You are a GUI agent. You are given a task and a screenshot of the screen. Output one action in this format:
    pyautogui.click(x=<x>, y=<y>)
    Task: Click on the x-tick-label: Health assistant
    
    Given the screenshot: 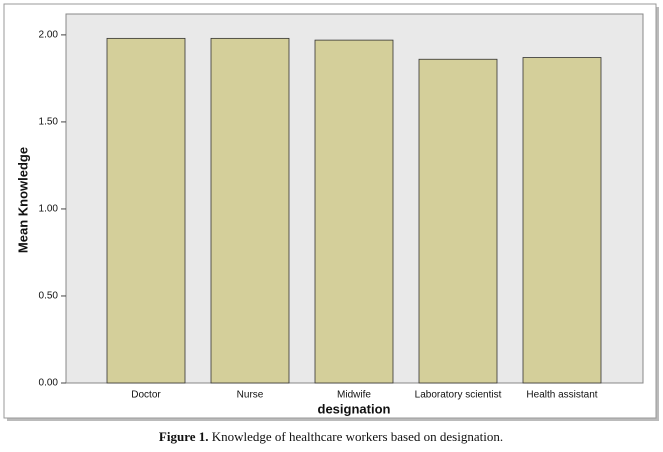 What is the action you would take?
    pyautogui.click(x=561, y=395)
    